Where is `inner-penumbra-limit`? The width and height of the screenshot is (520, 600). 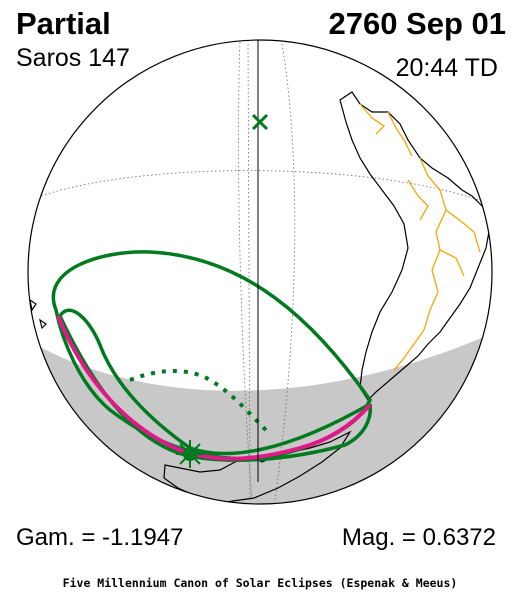 inner-penumbra-limit is located at coordinates (214, 382).